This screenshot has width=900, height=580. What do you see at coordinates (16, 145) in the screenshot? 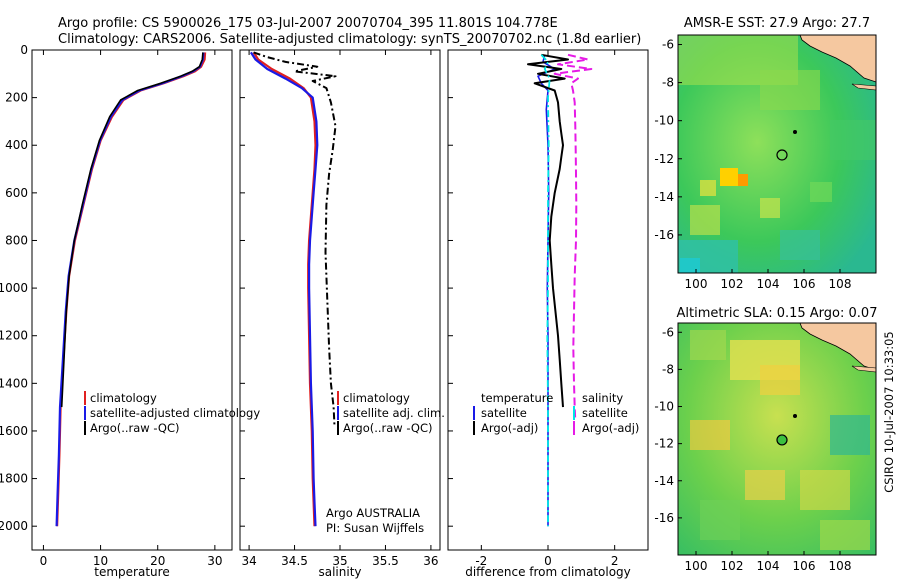
I see `y-tick-label: 400` at bounding box center [16, 145].